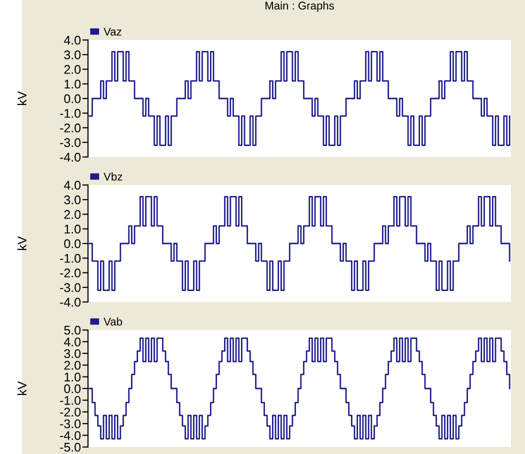  Describe the element at coordinates (113, 32) in the screenshot. I see `legend-label: Vaz` at that location.